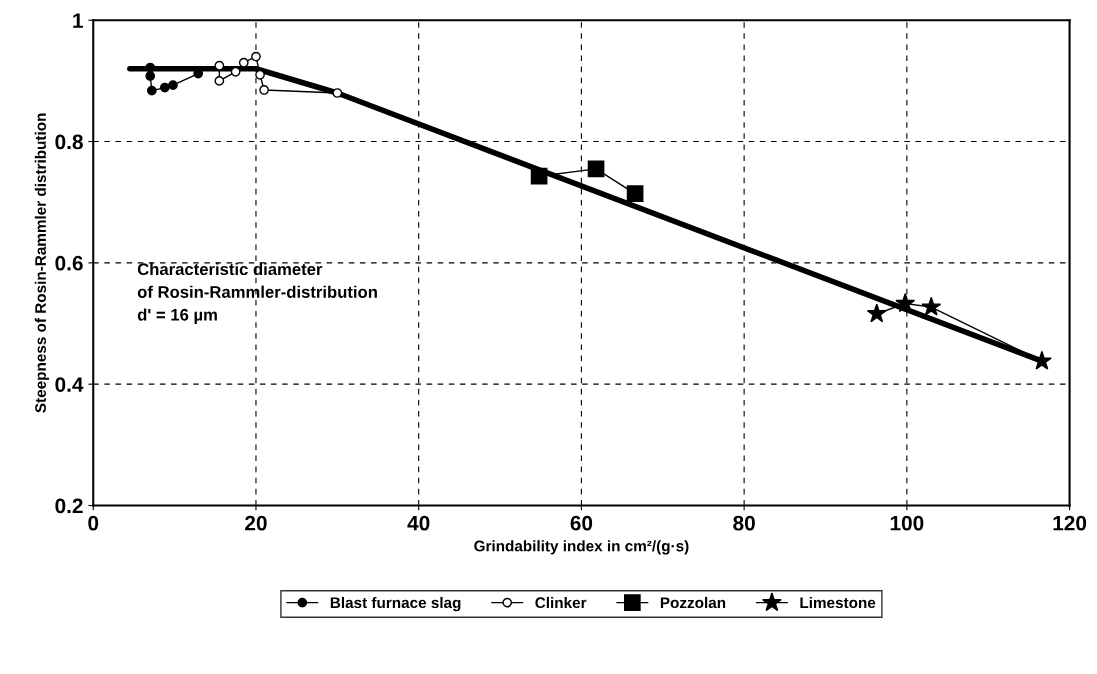 This screenshot has height=674, width=1097. I want to click on legend-label: Blast furnace slag, so click(395, 604).